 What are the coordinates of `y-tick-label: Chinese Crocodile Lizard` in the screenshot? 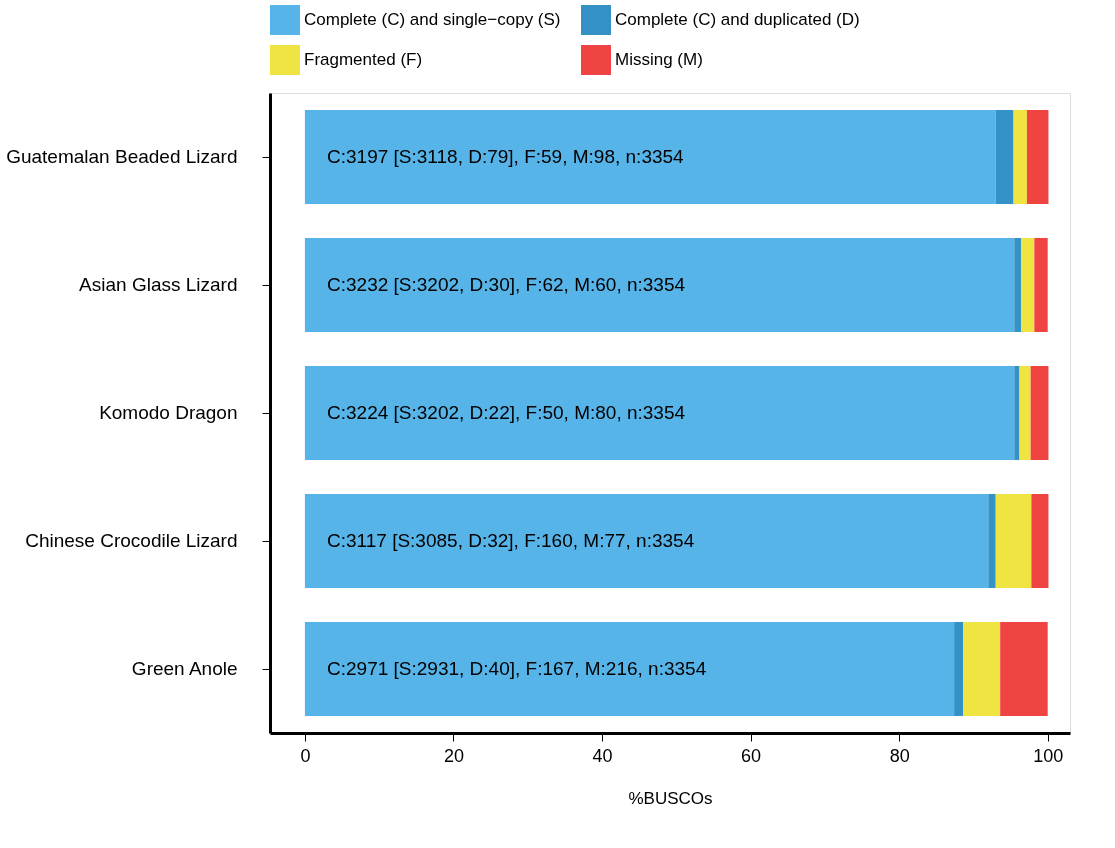 It's located at (131, 540).